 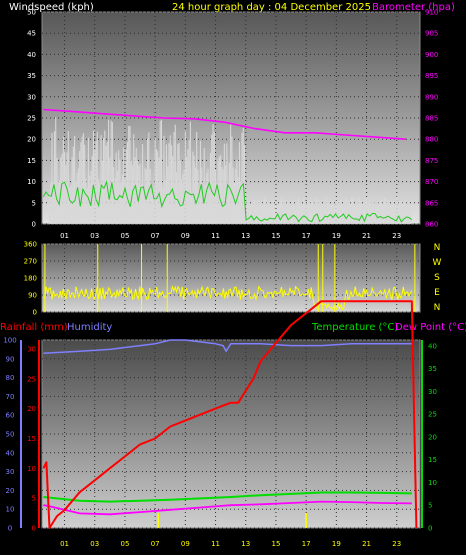 What do you see at coordinates (124, 544) in the screenshot?
I see `climate-x-tick: 05` at bounding box center [124, 544].